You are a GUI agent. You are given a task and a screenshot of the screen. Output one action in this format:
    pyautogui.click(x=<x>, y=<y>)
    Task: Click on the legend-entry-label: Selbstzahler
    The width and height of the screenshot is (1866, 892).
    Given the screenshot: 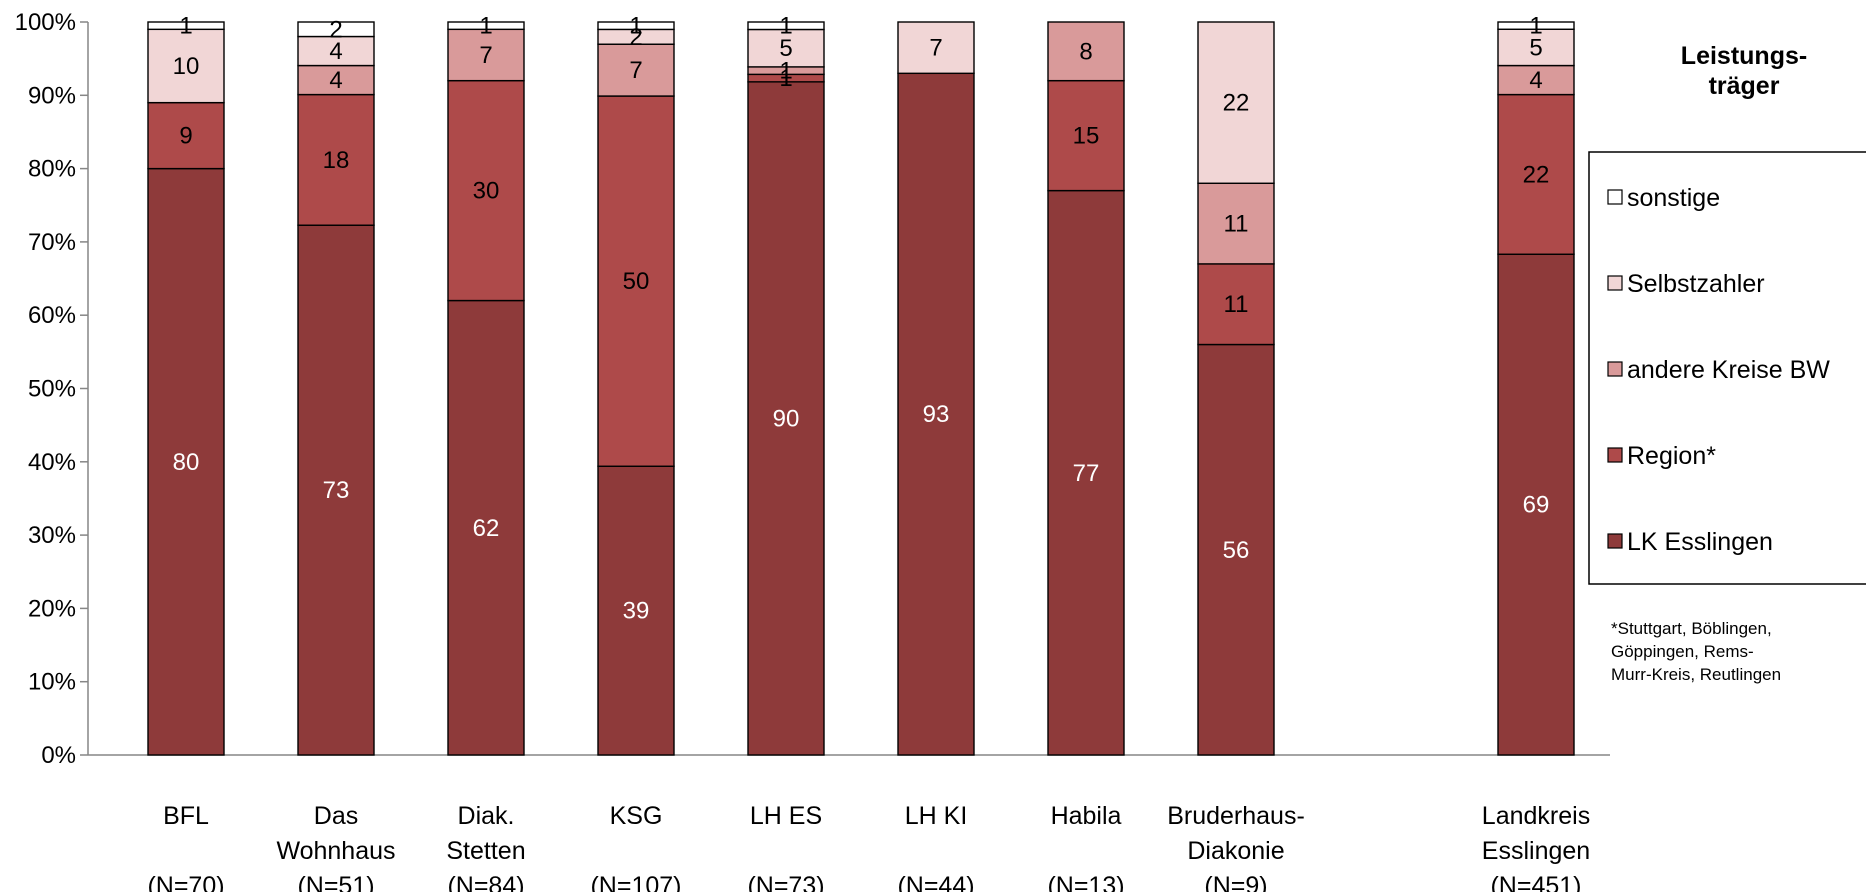 What is the action you would take?
    pyautogui.click(x=1696, y=284)
    